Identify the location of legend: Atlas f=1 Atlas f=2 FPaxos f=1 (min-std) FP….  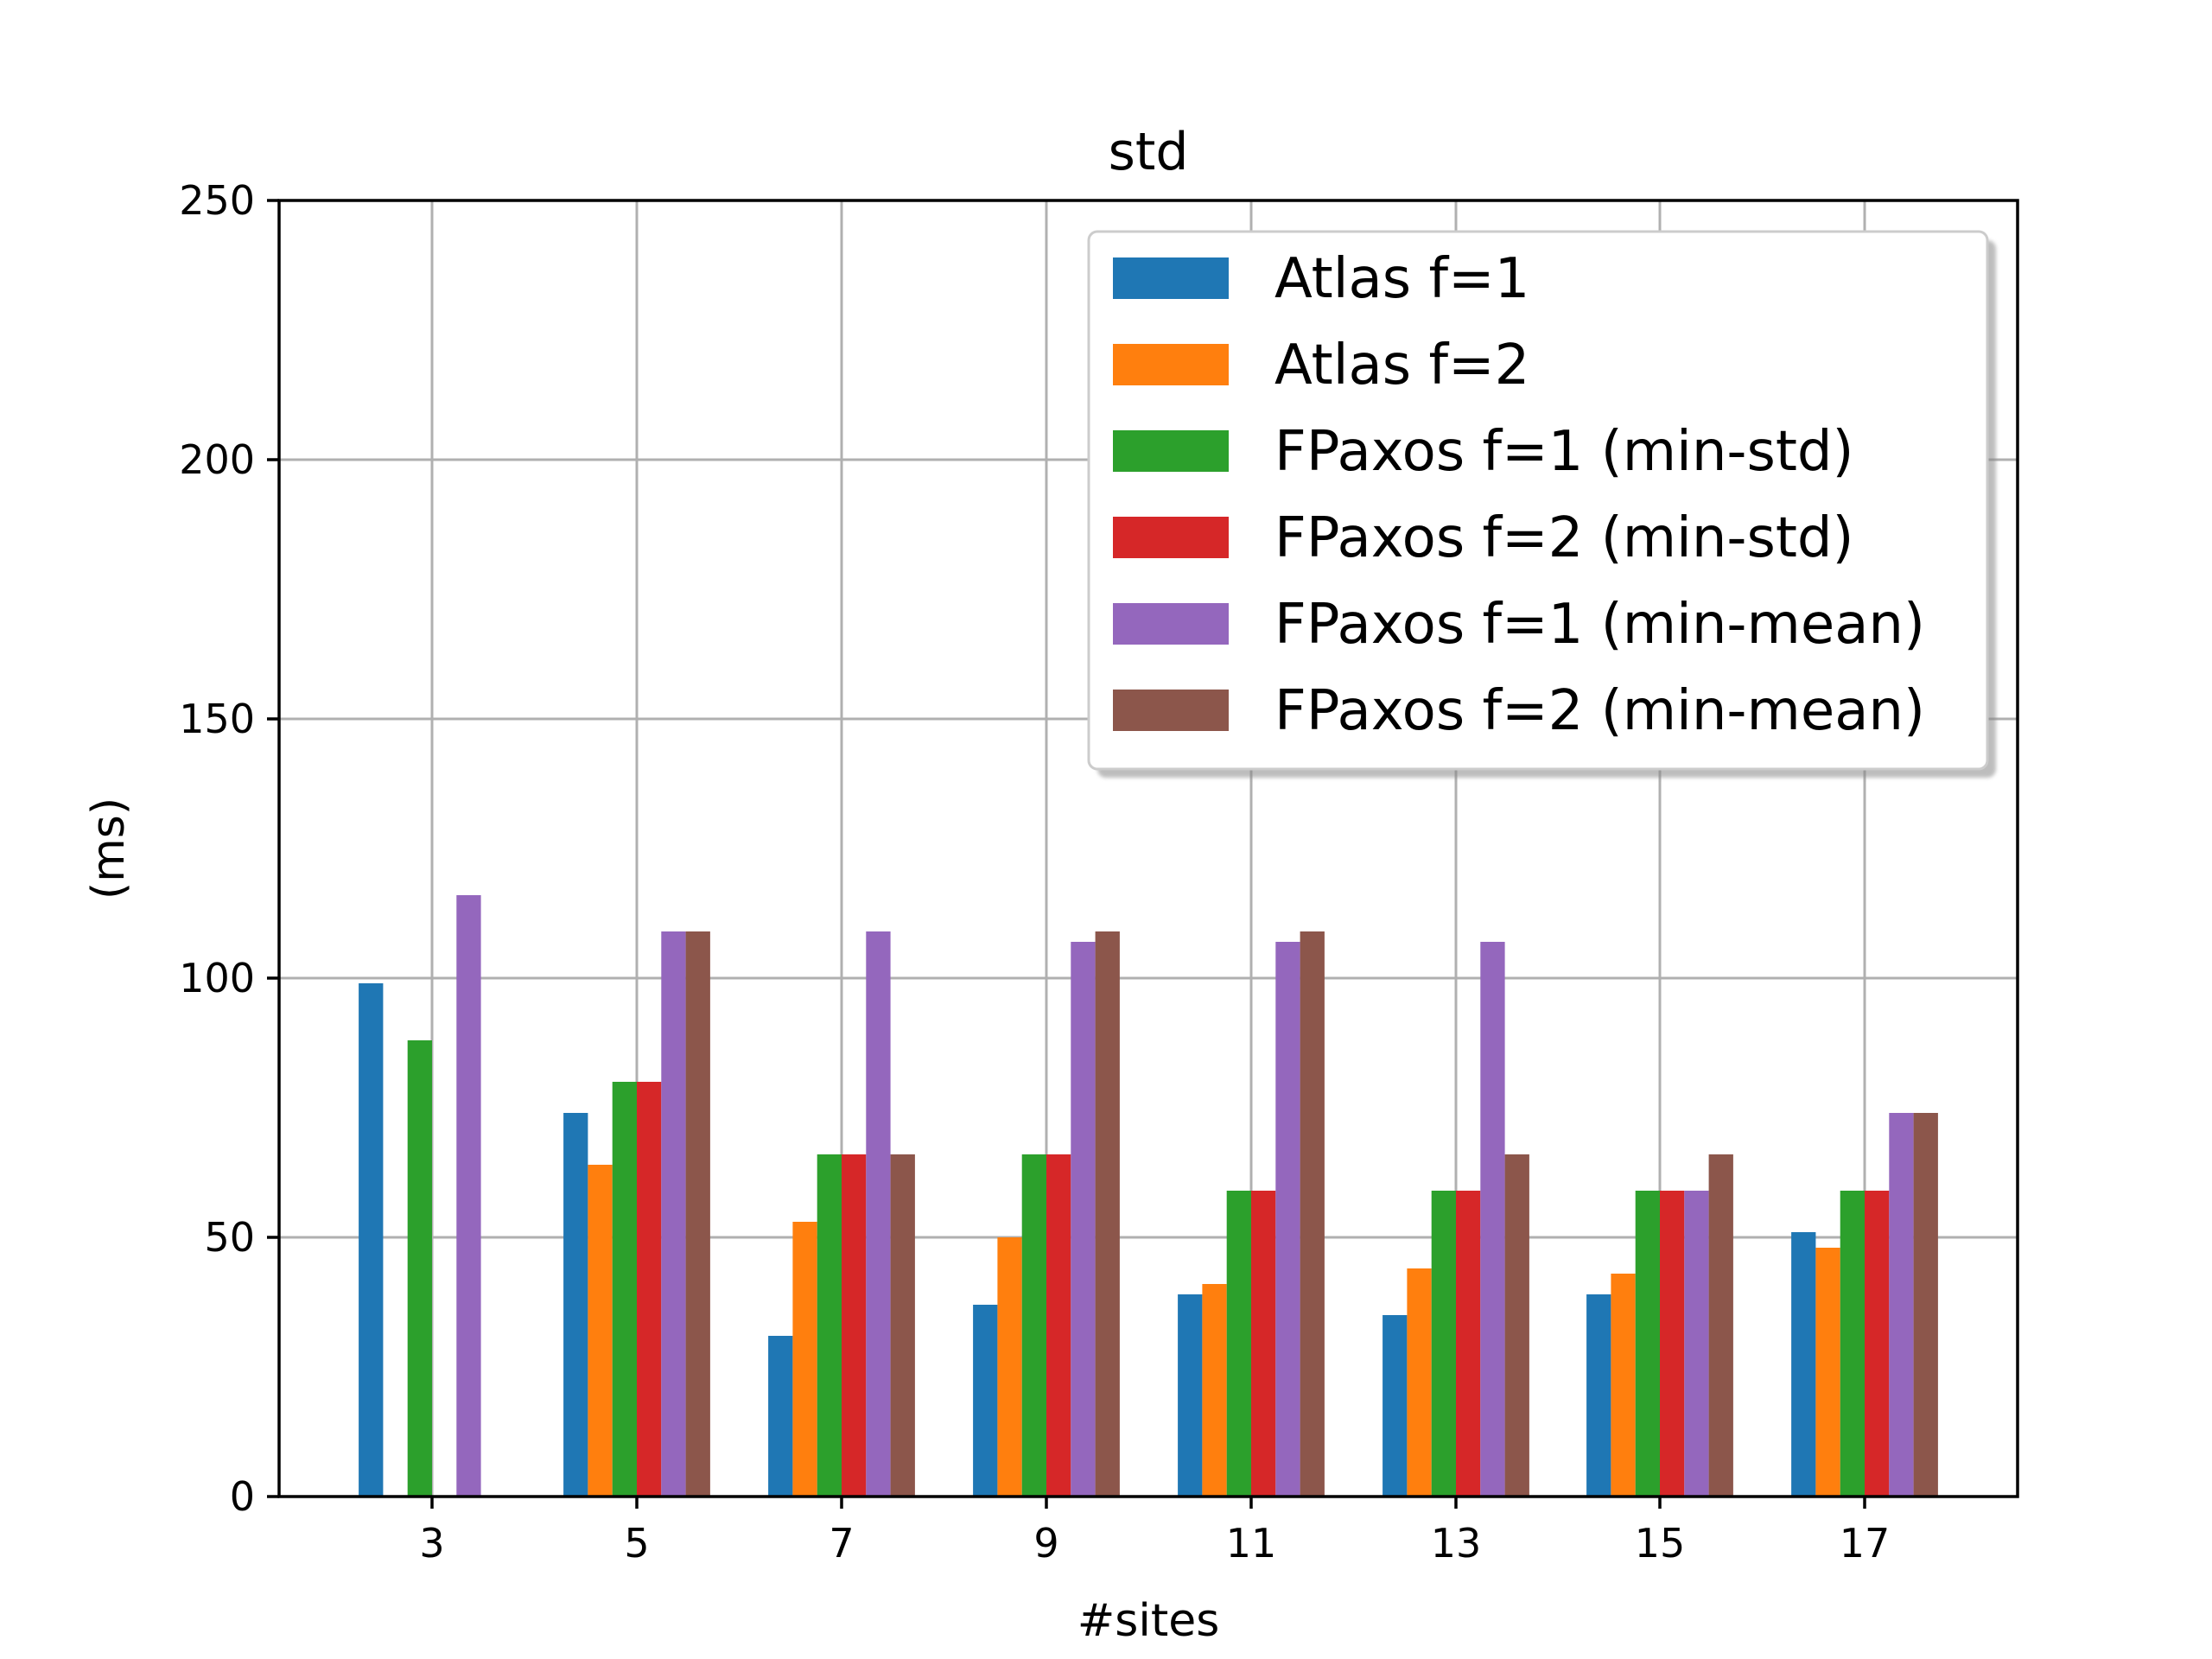
(1541, 504).